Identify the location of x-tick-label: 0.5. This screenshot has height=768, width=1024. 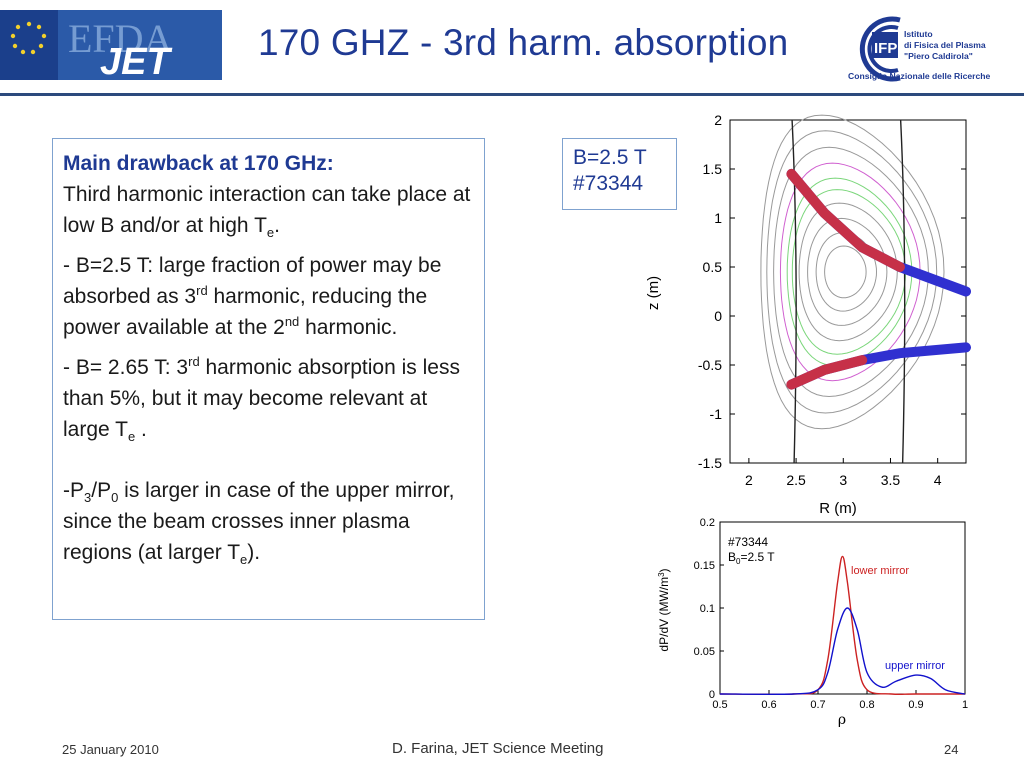
(719, 705).